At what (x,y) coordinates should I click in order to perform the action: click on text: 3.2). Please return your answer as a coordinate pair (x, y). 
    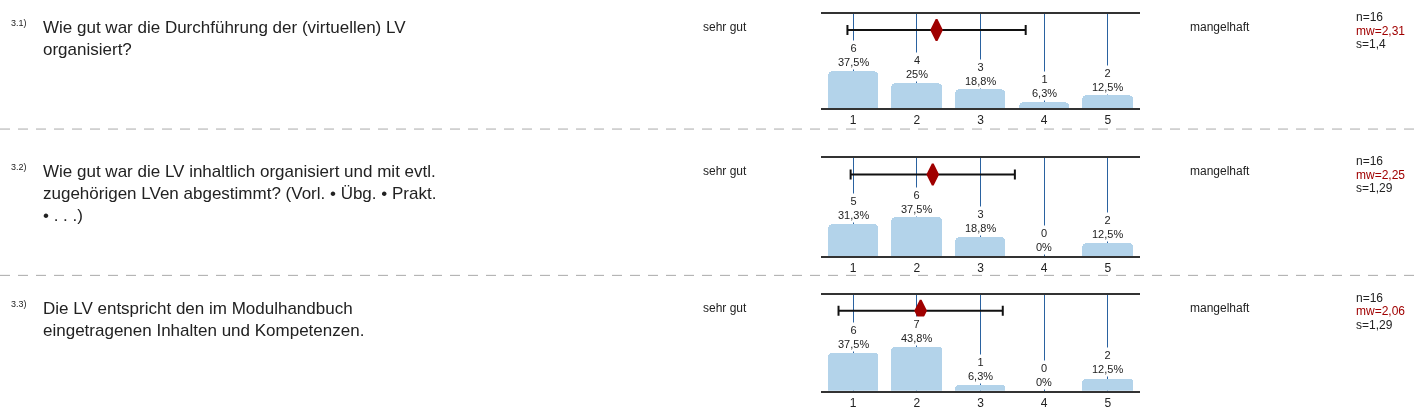
    Looking at the image, I should click on (19, 167).